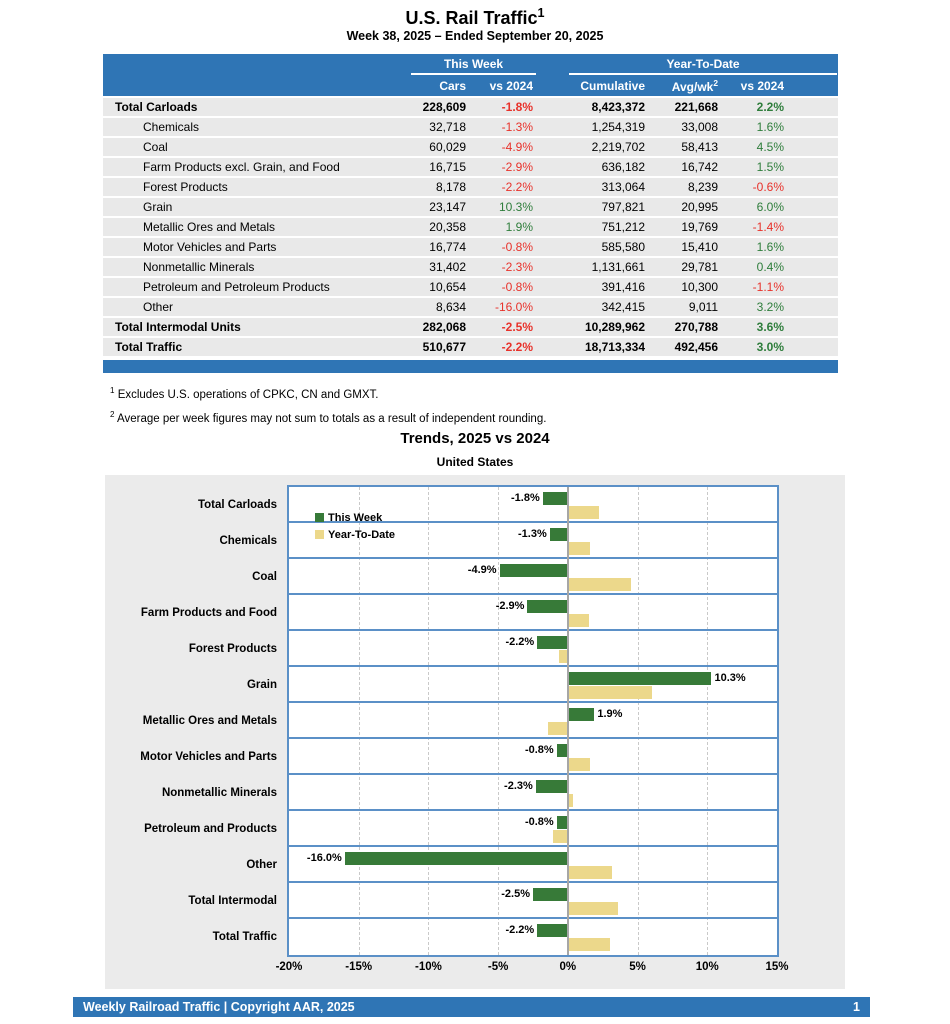 The image size is (950, 1024). What do you see at coordinates (510, 606) in the screenshot?
I see `bar-value-label: -2.9%` at bounding box center [510, 606].